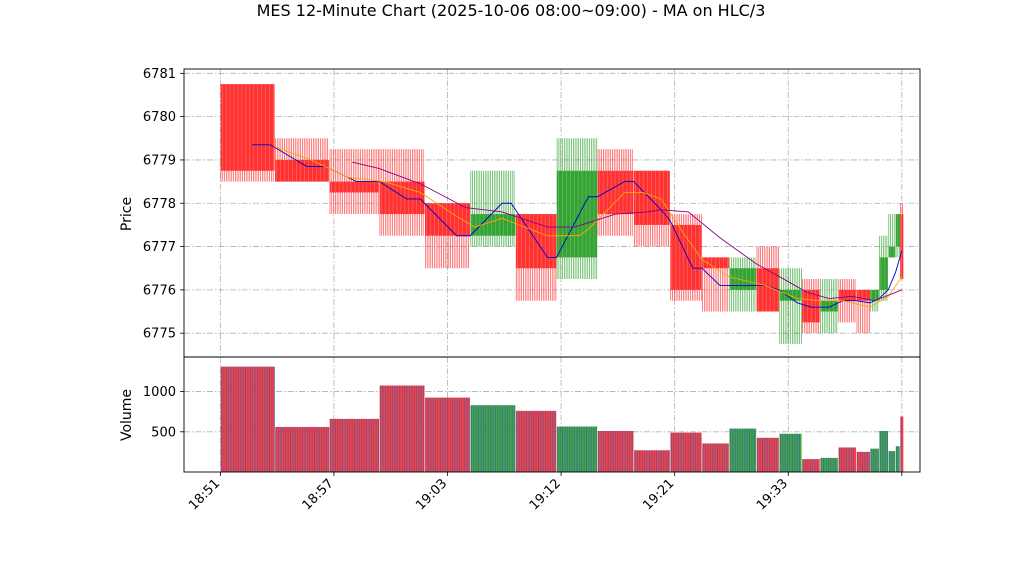 The height and width of the screenshot is (575, 1022). I want to click on x-tick-label: 18:51, so click(204, 494).